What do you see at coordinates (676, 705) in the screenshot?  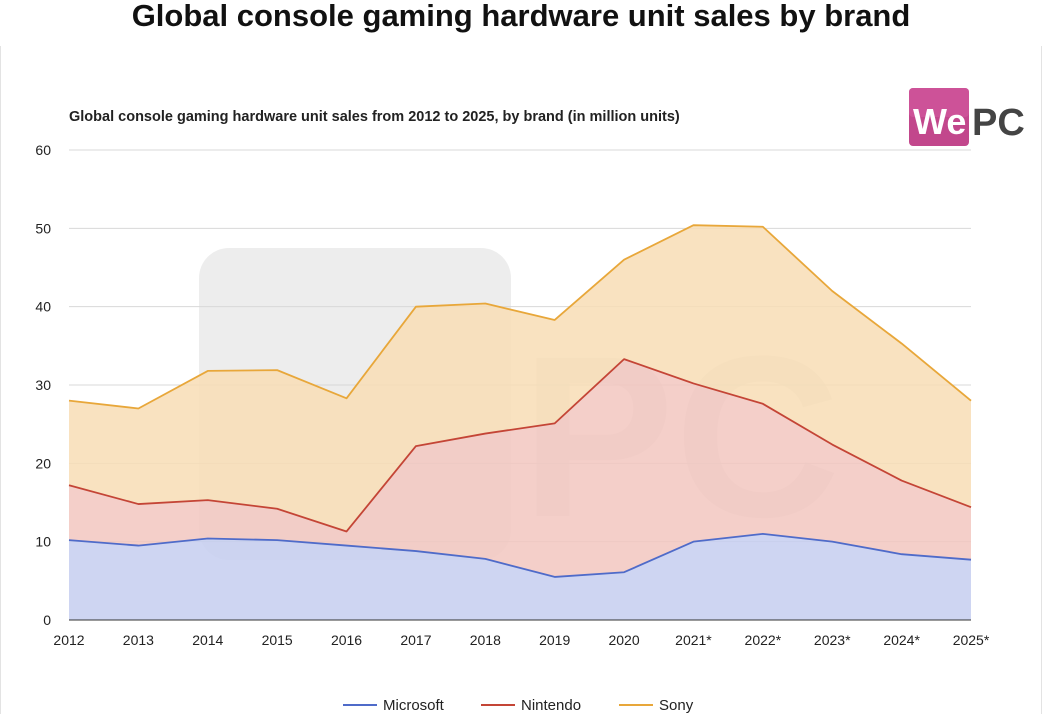 I see `legend-label-sony: Sony` at bounding box center [676, 705].